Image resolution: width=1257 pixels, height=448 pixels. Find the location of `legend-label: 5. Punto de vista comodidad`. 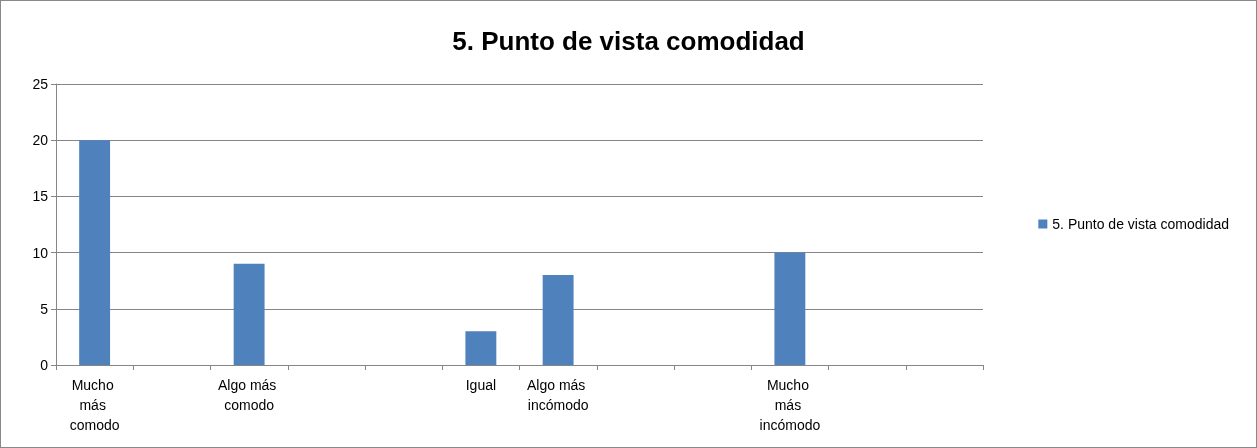

legend-label: 5. Punto de vista comodidad is located at coordinates (1140, 224).